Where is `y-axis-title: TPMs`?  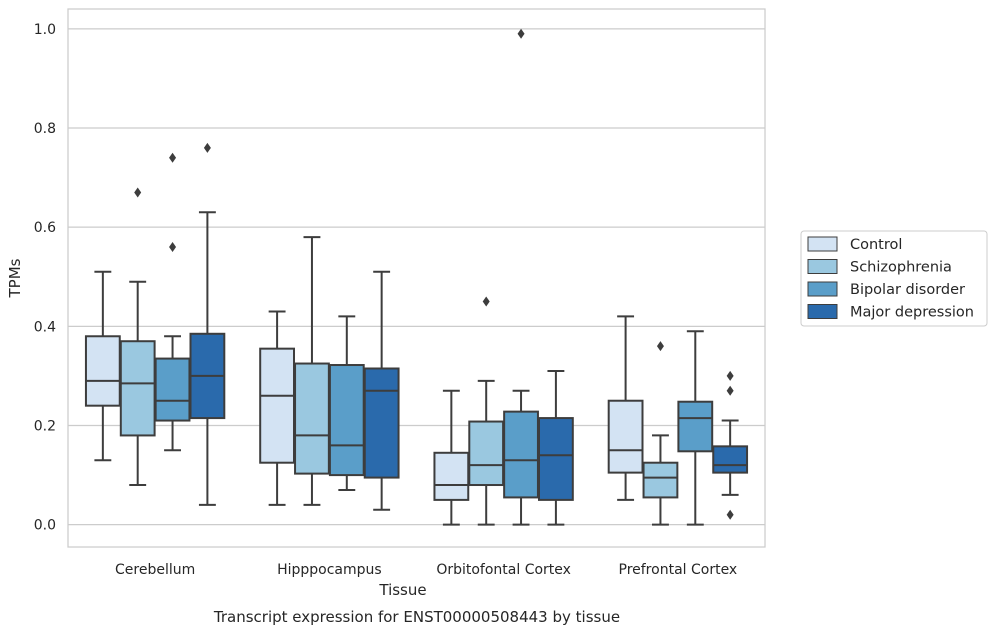
y-axis-title: TPMs is located at coordinates (15, 278).